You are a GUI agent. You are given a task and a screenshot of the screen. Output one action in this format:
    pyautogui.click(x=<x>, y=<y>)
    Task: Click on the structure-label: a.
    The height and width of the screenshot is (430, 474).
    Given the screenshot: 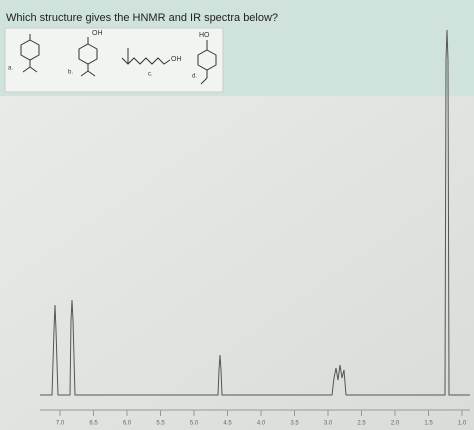 What is the action you would take?
    pyautogui.click(x=10, y=69)
    